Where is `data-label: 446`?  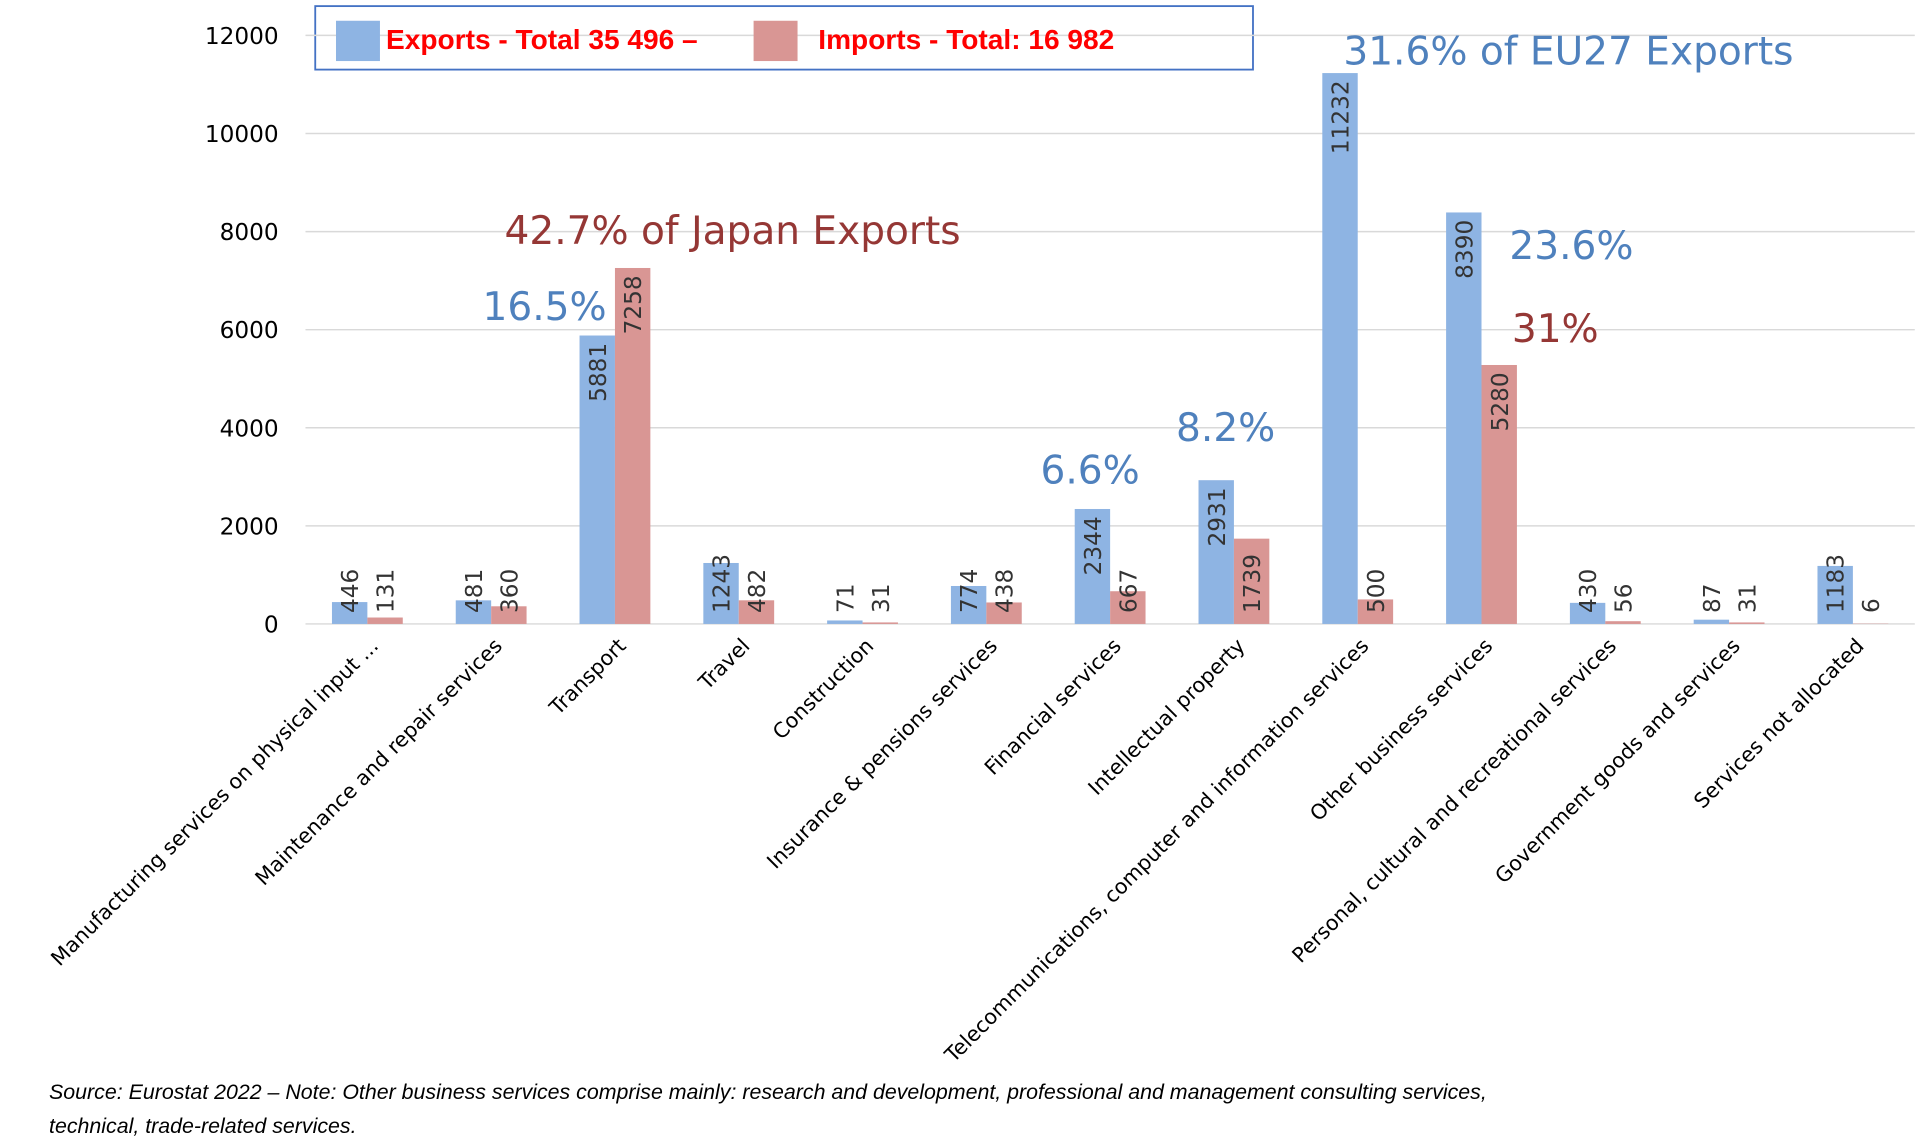
data-label: 446 is located at coordinates (350, 591).